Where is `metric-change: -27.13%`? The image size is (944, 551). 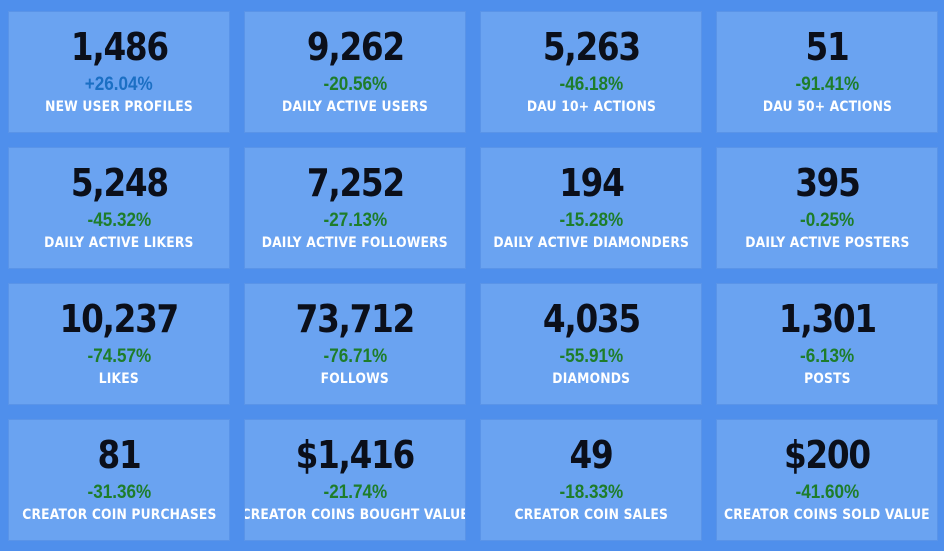
metric-change: -27.13% is located at coordinates (355, 220).